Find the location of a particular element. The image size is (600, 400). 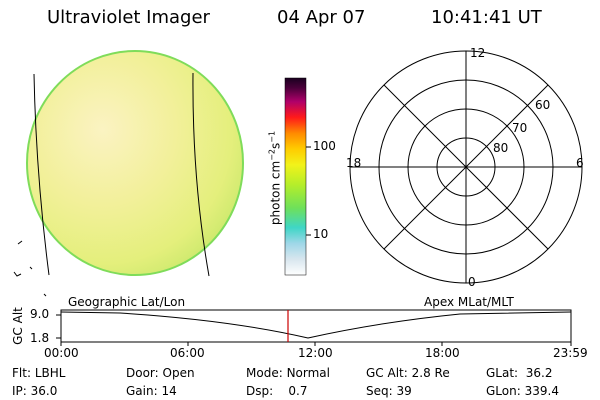

orbit-right-label: Apex MLat/MLT is located at coordinates (469, 302).